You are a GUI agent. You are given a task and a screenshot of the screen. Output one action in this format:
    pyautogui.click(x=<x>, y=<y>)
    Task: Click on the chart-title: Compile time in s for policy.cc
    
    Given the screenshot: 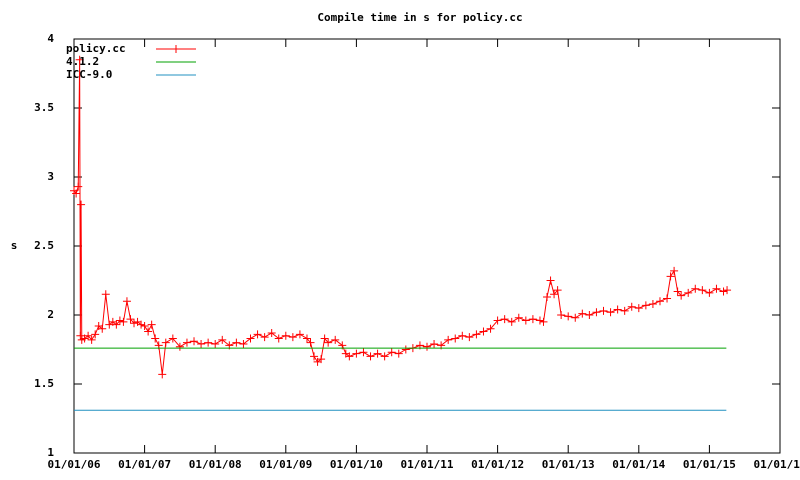 What is the action you would take?
    pyautogui.click(x=419, y=17)
    